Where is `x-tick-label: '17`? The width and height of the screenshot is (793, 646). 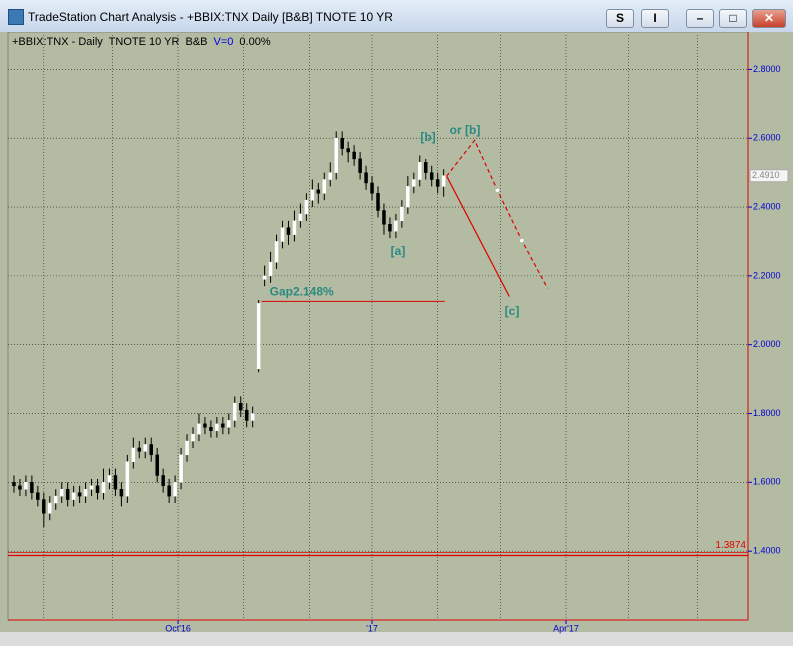
x-tick-label: '17 is located at coordinates (372, 628).